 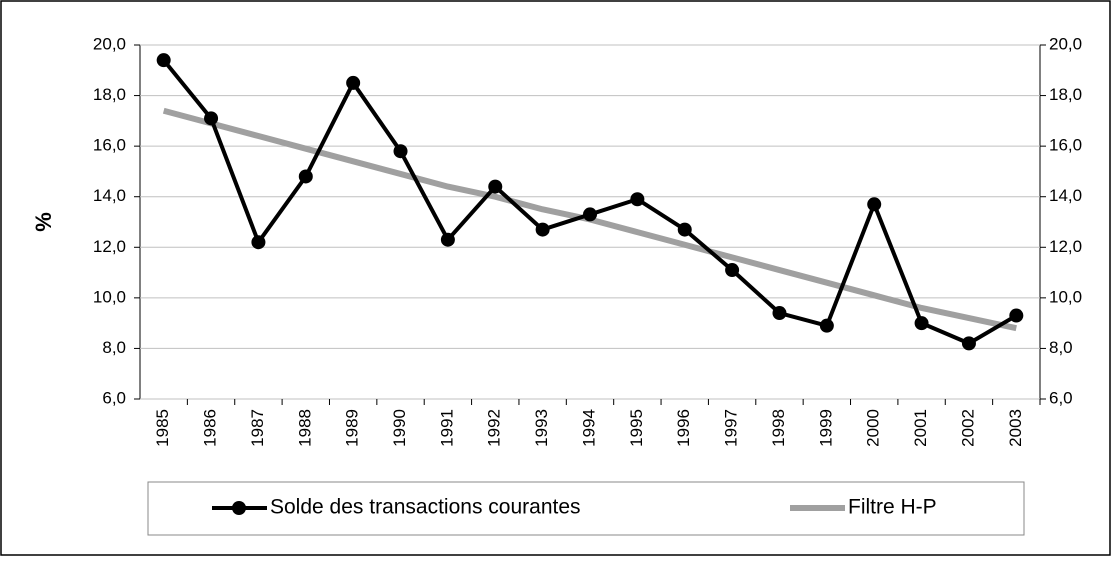 What do you see at coordinates (778, 428) in the screenshot?
I see `x-tick-label: 1998` at bounding box center [778, 428].